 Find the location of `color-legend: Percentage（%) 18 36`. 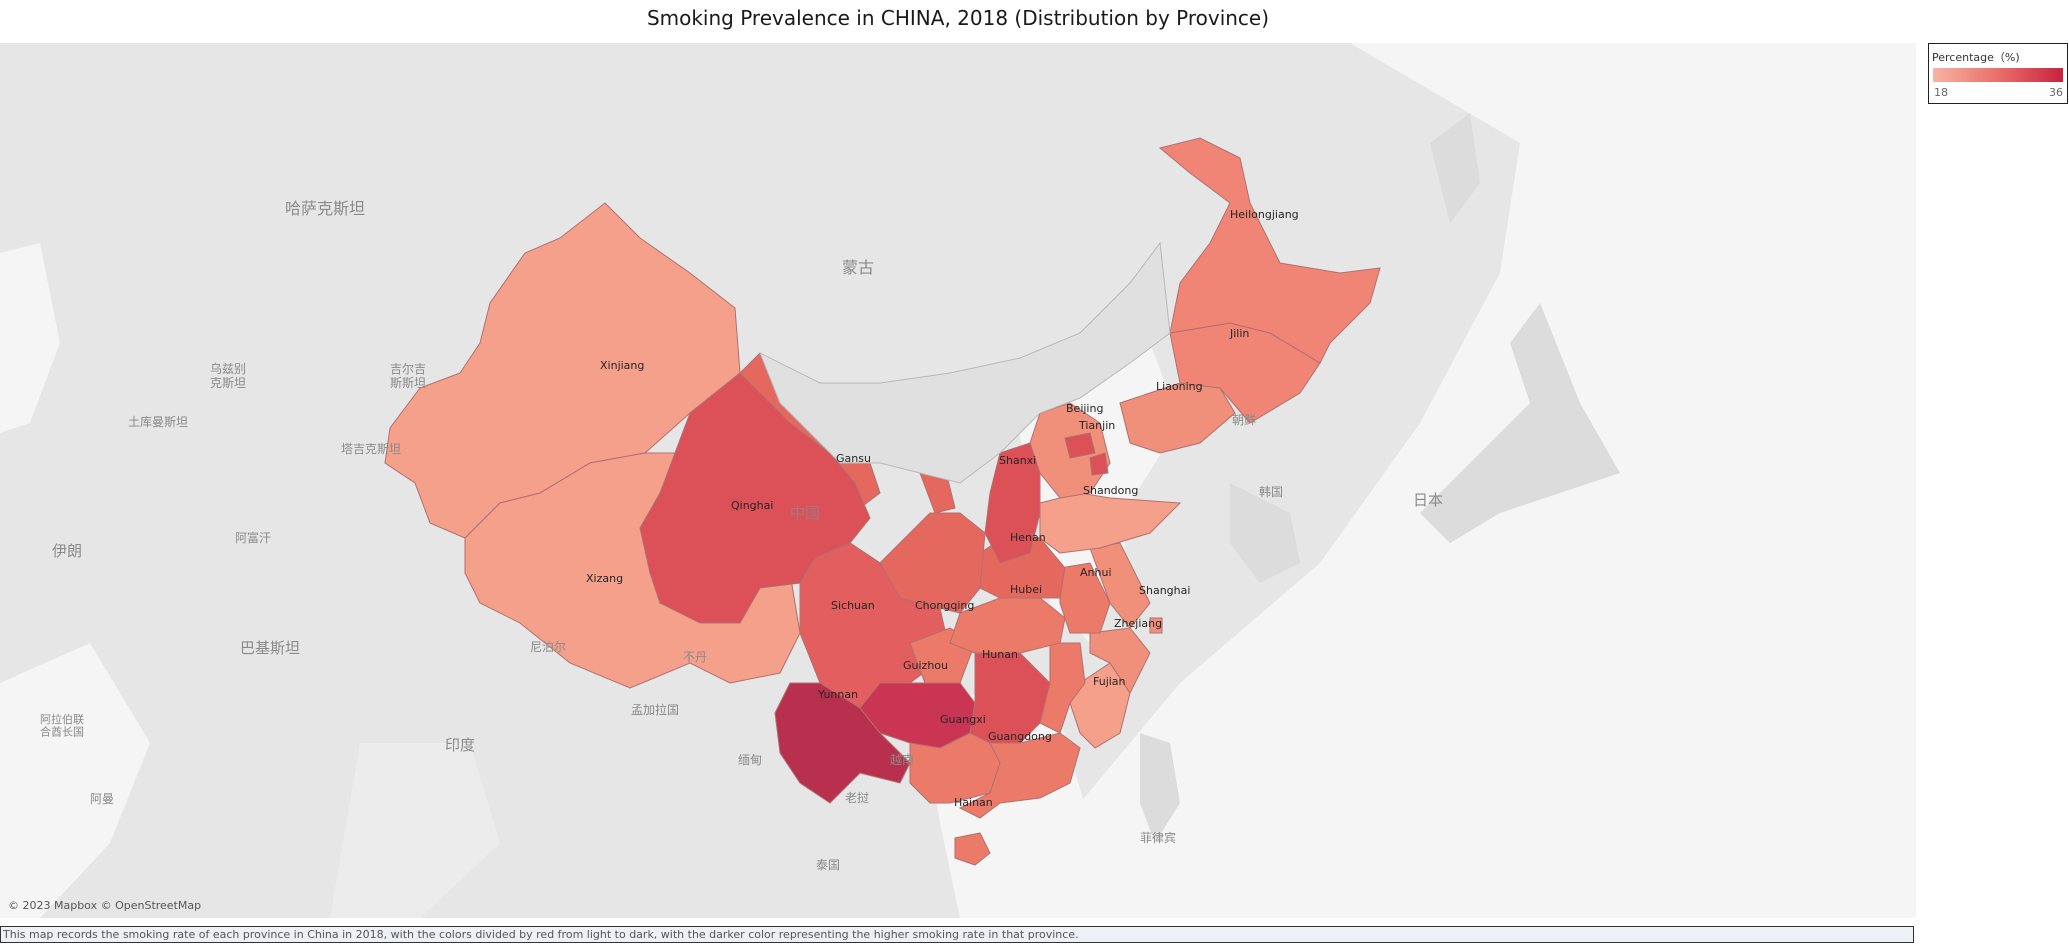

color-legend: Percentage（%) 18 36 is located at coordinates (1998, 73).